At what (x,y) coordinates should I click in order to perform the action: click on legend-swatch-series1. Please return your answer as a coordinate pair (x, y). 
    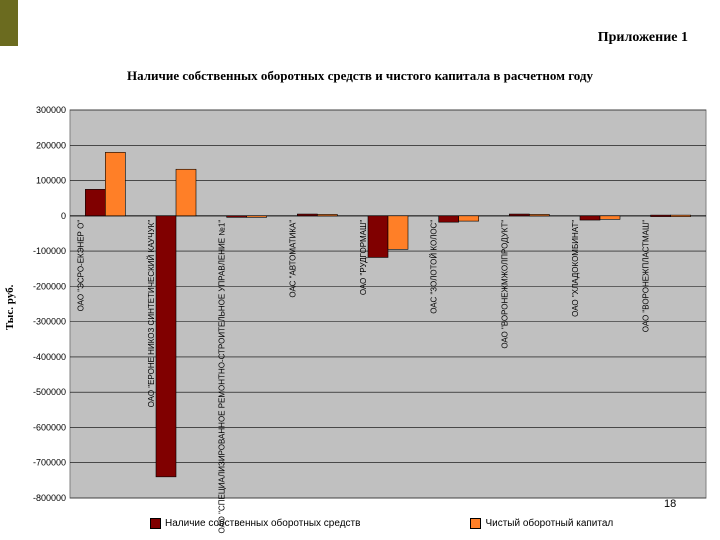
    Looking at the image, I should click on (155, 523).